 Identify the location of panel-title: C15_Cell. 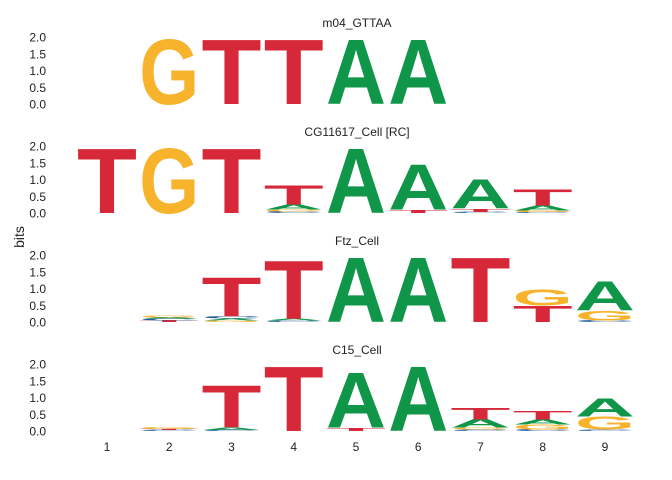
(356, 350).